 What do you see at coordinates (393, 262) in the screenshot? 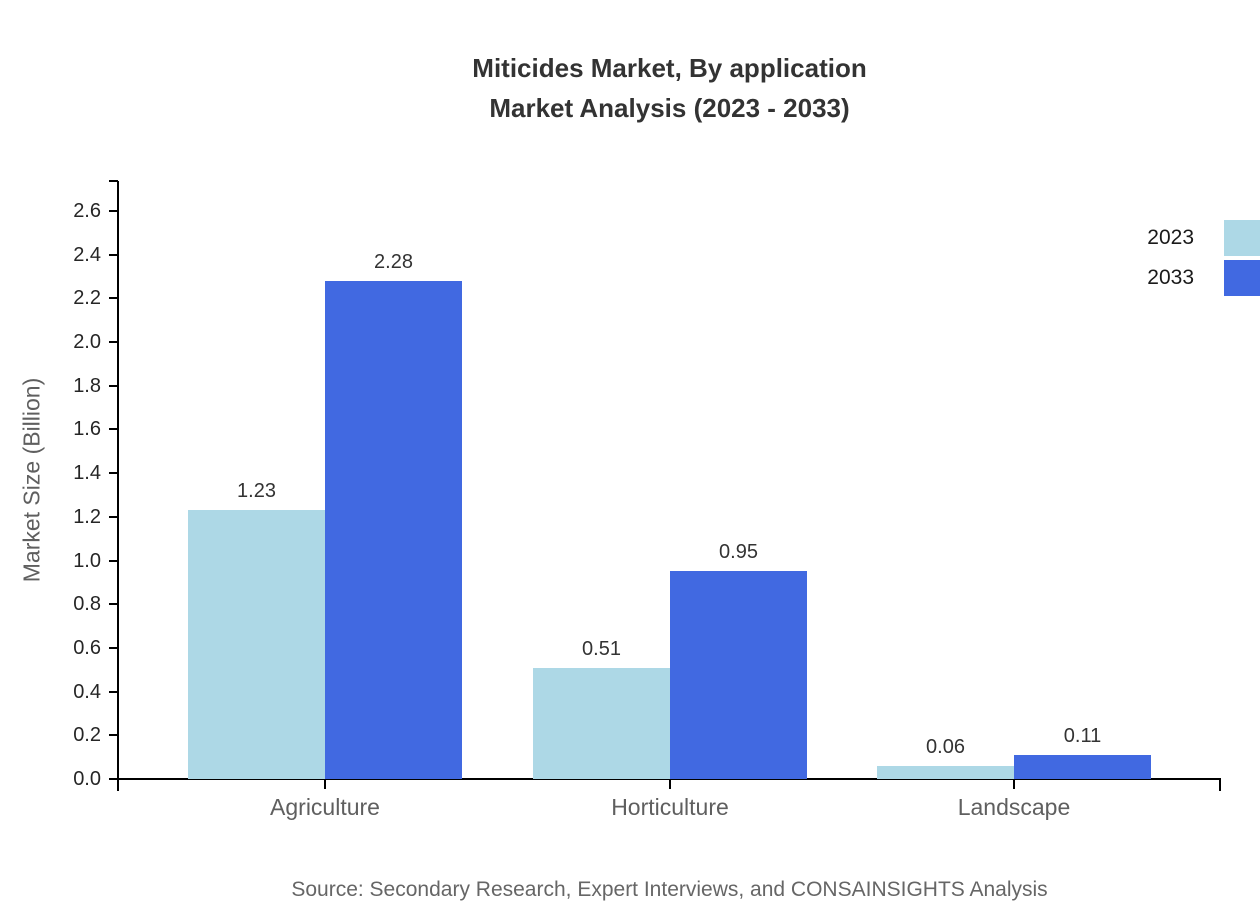
I see `bar-value-label: 2.28` at bounding box center [393, 262].